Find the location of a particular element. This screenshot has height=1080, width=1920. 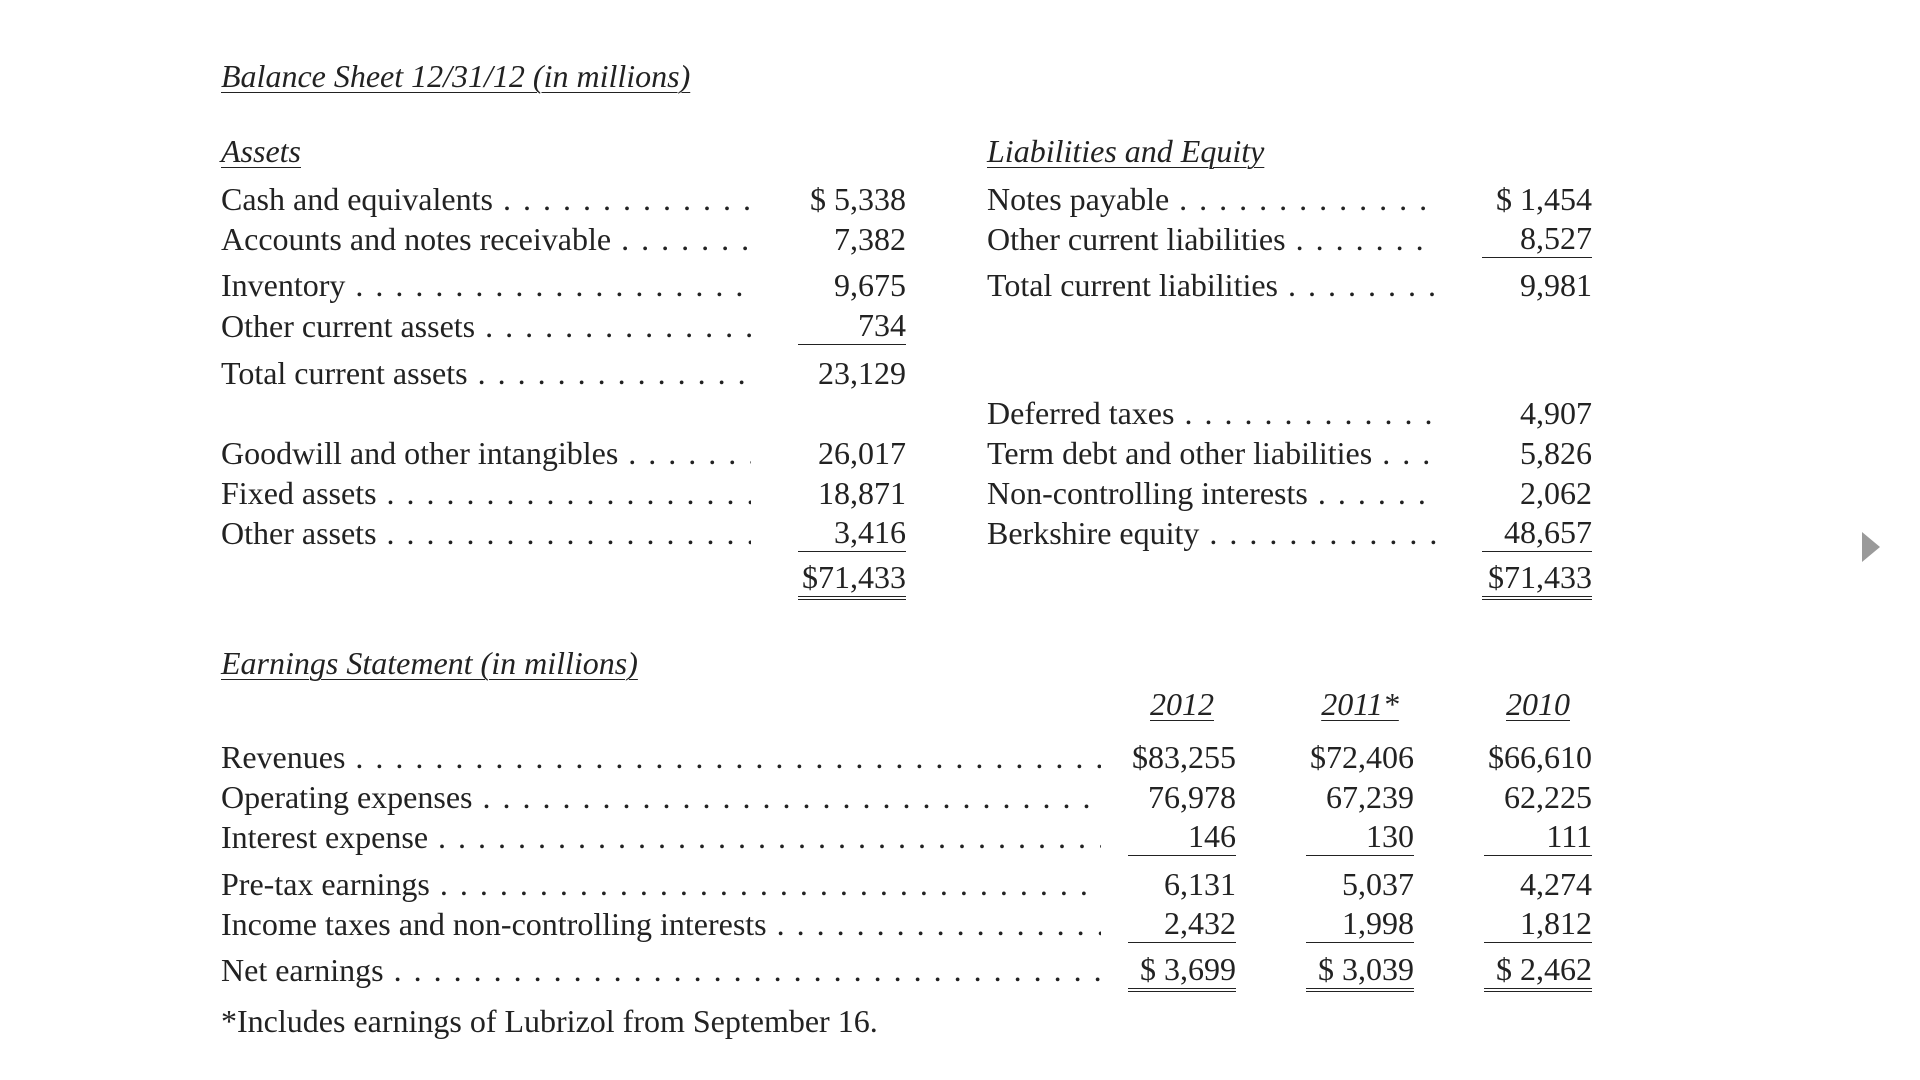

asset-value-inventory: 9,675 is located at coordinates (870, 285).